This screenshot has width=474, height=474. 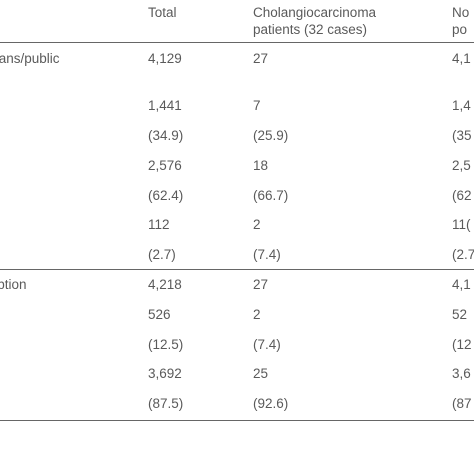 What do you see at coordinates (460, 29) in the screenshot?
I see `header-non-line2: po` at bounding box center [460, 29].